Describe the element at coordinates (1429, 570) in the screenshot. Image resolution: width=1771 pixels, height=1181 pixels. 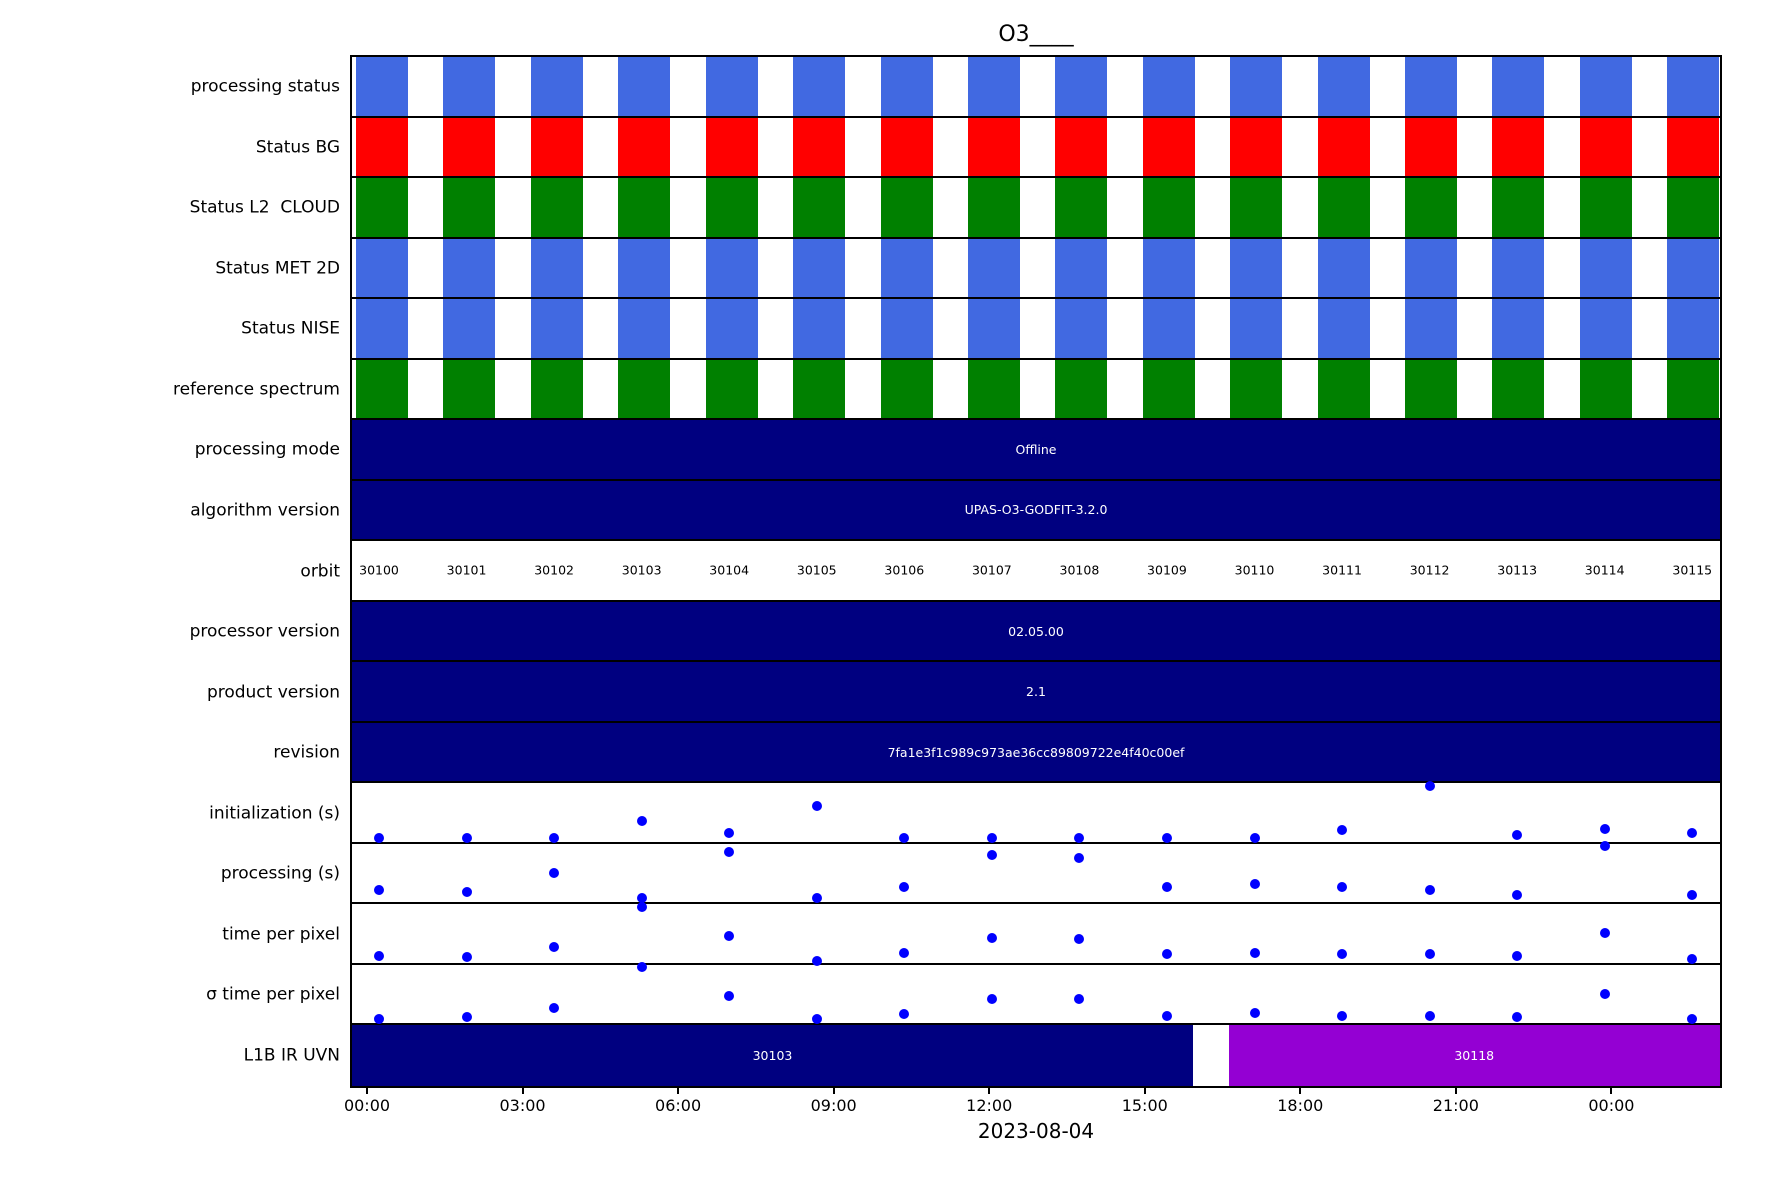
I see `orbit-label-30112: 30112` at that location.